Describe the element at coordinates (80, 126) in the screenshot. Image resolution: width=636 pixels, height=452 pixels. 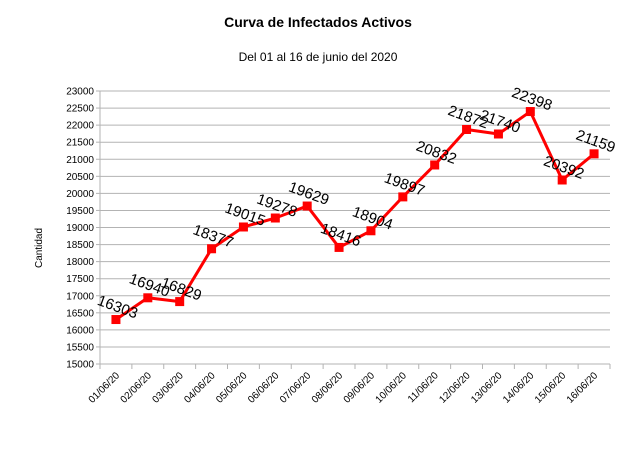
I see `y-tick-label: 22000` at that location.